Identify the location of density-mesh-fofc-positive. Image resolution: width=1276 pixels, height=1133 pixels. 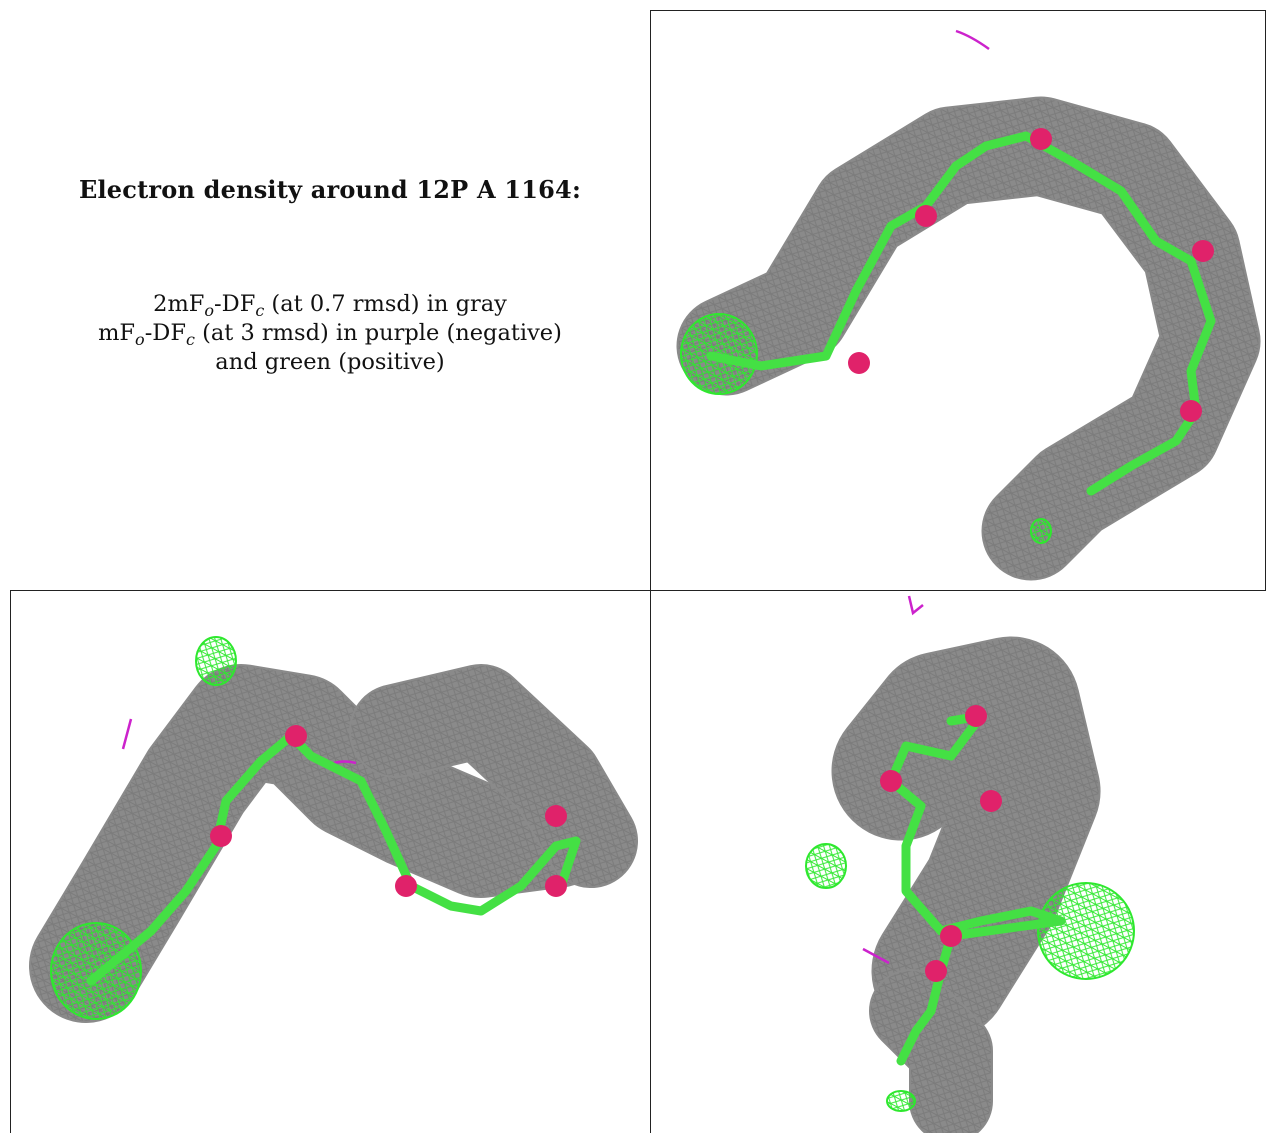
(1086, 931).